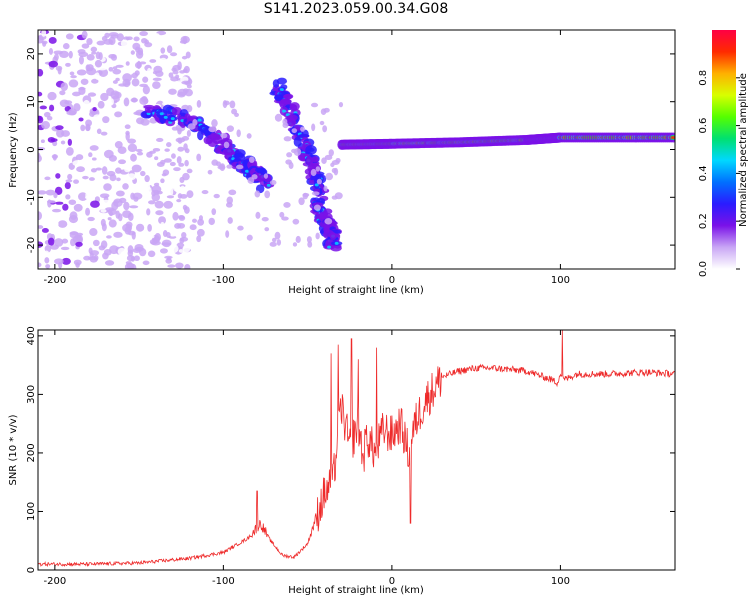 The width and height of the screenshot is (750, 600). I want to click on y-tick-label: 0, so click(31, 570).